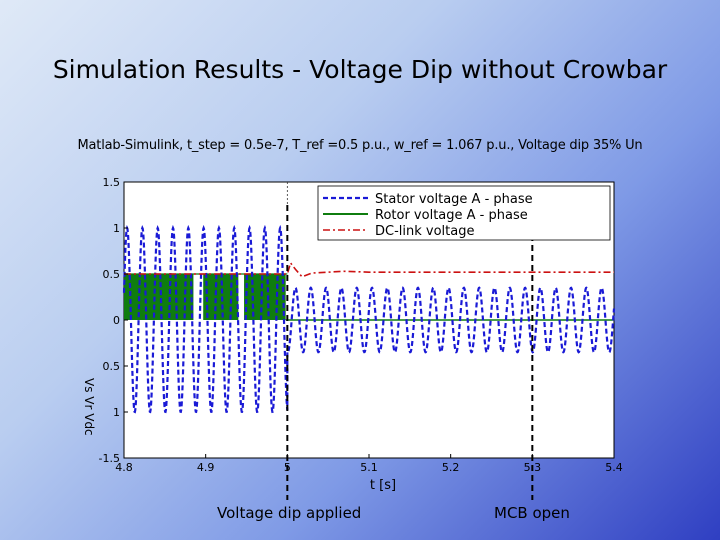 The width and height of the screenshot is (720, 540). I want to click on annotation-voltage-dip: Voltage dip applied, so click(289, 513).